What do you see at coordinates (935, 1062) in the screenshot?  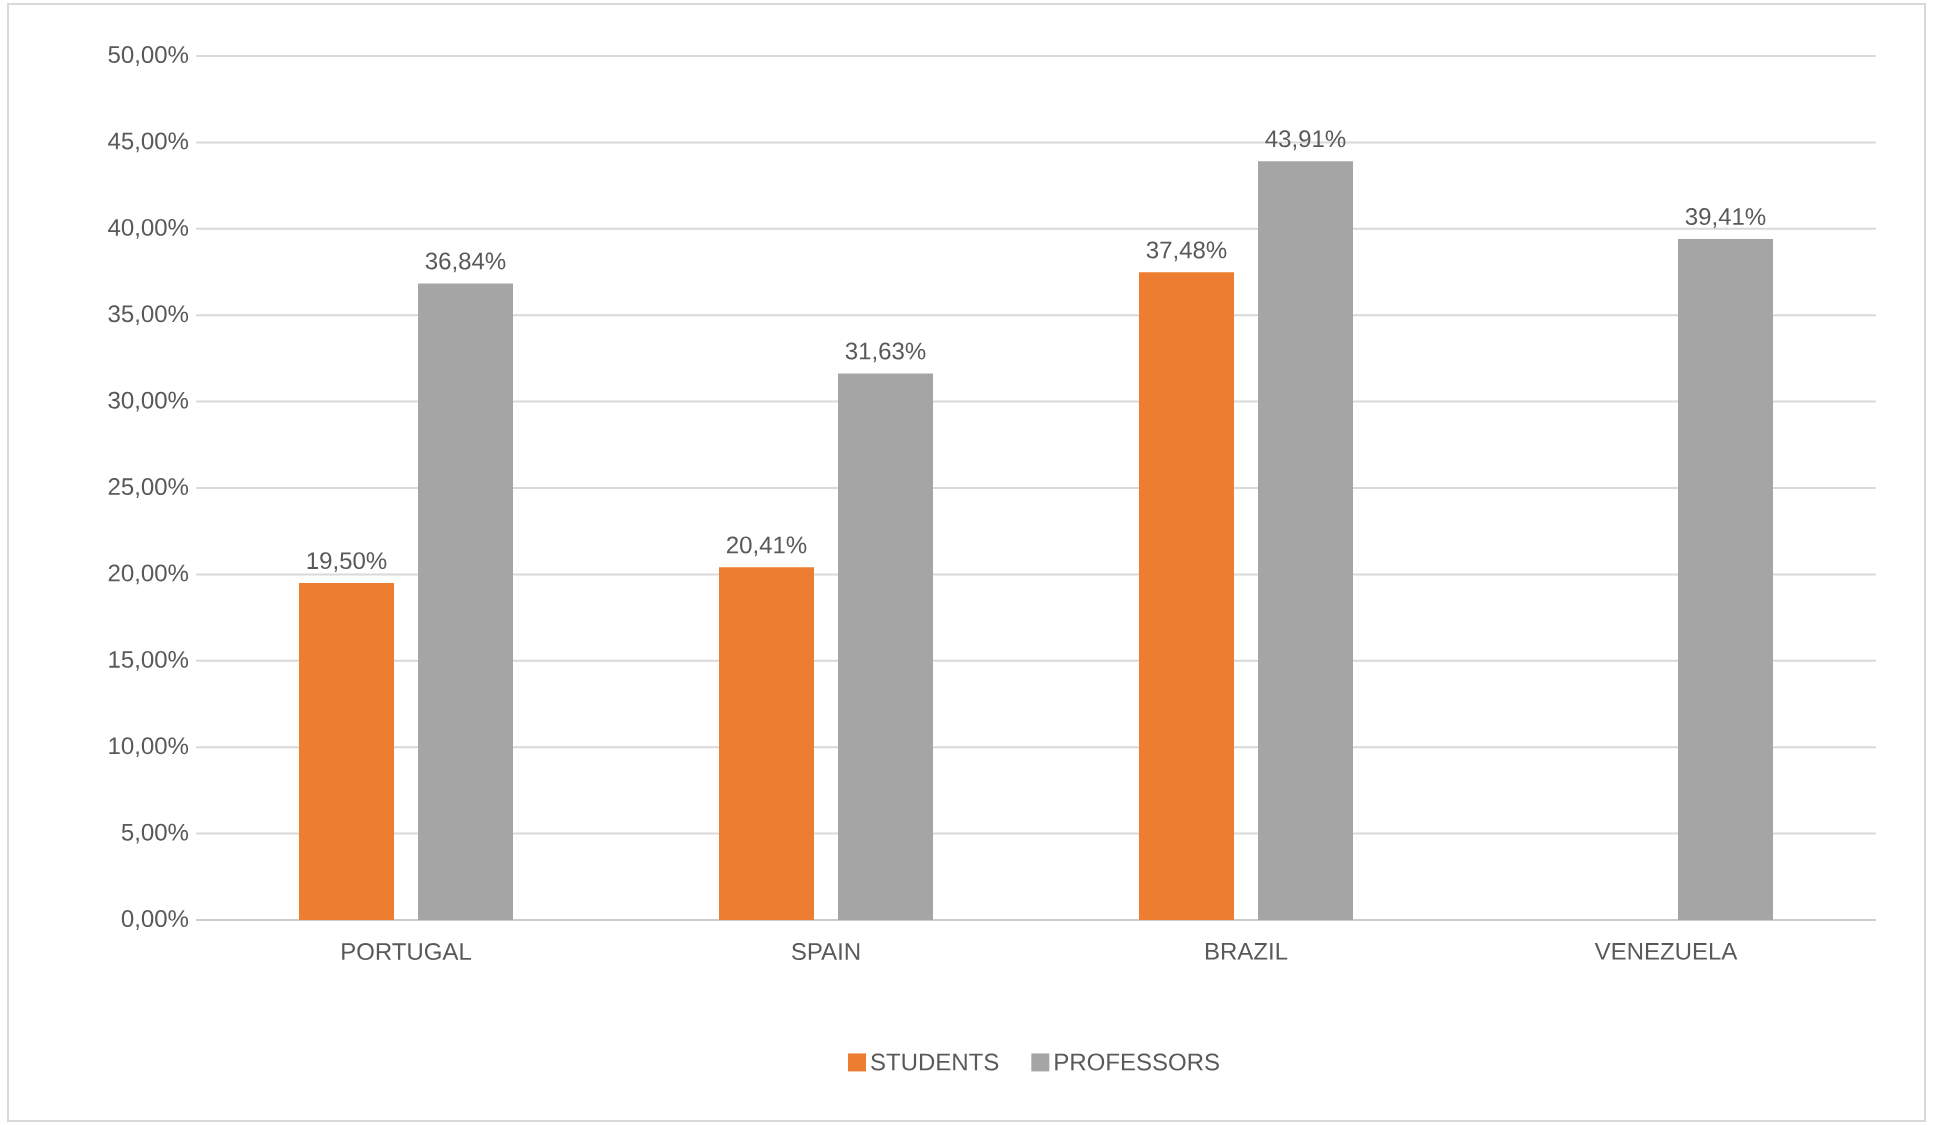 I see `legend-label: STUDENTS` at bounding box center [935, 1062].